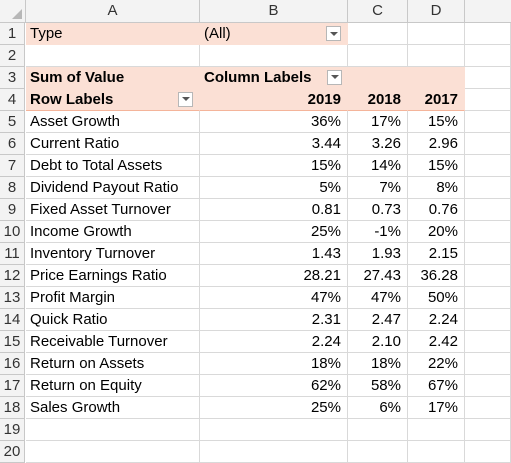 The height and width of the screenshot is (463, 511). I want to click on row-label-cell: Quick Ratio, so click(113, 320).